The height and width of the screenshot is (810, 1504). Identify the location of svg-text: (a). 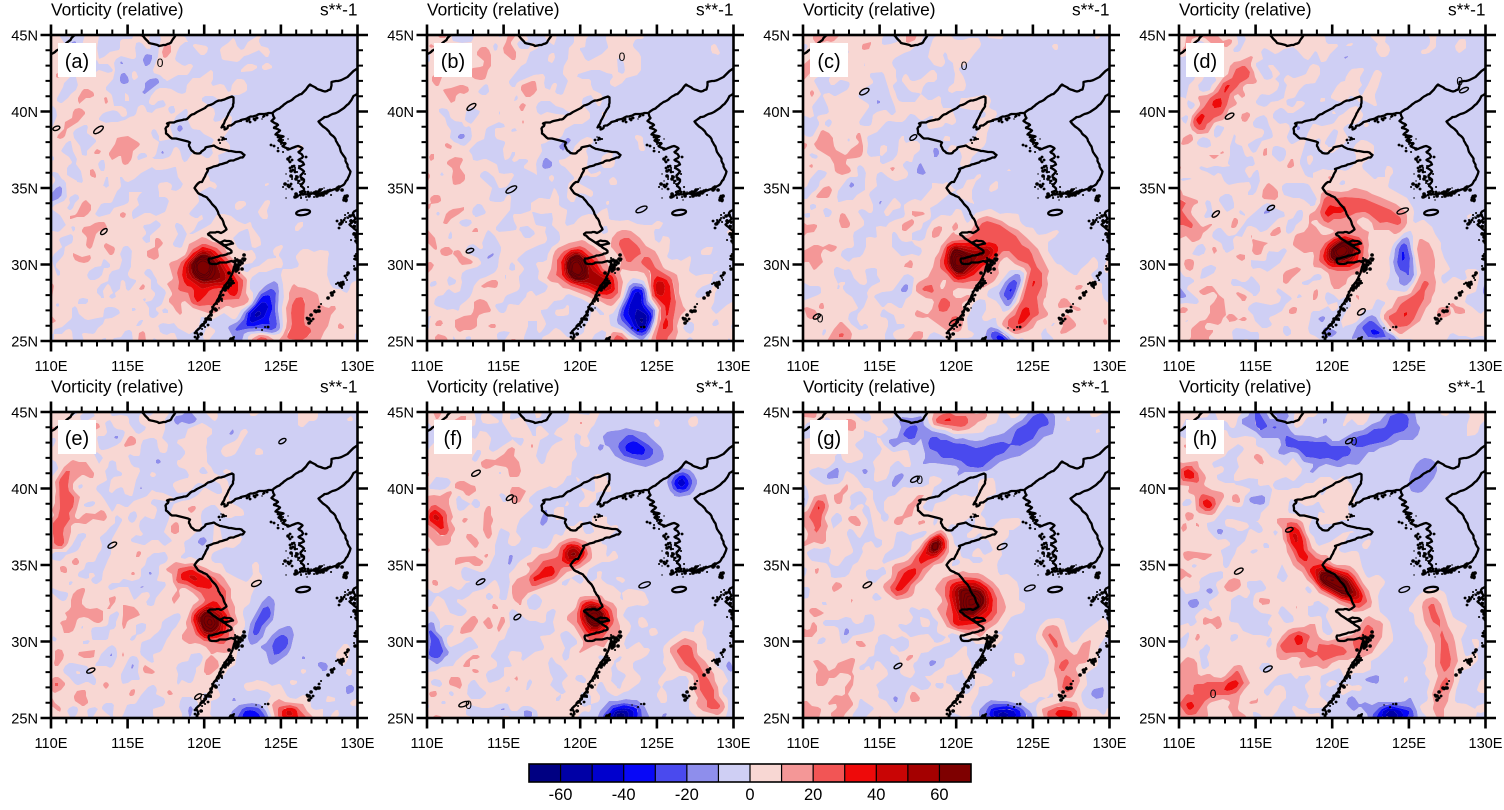
(77, 62).